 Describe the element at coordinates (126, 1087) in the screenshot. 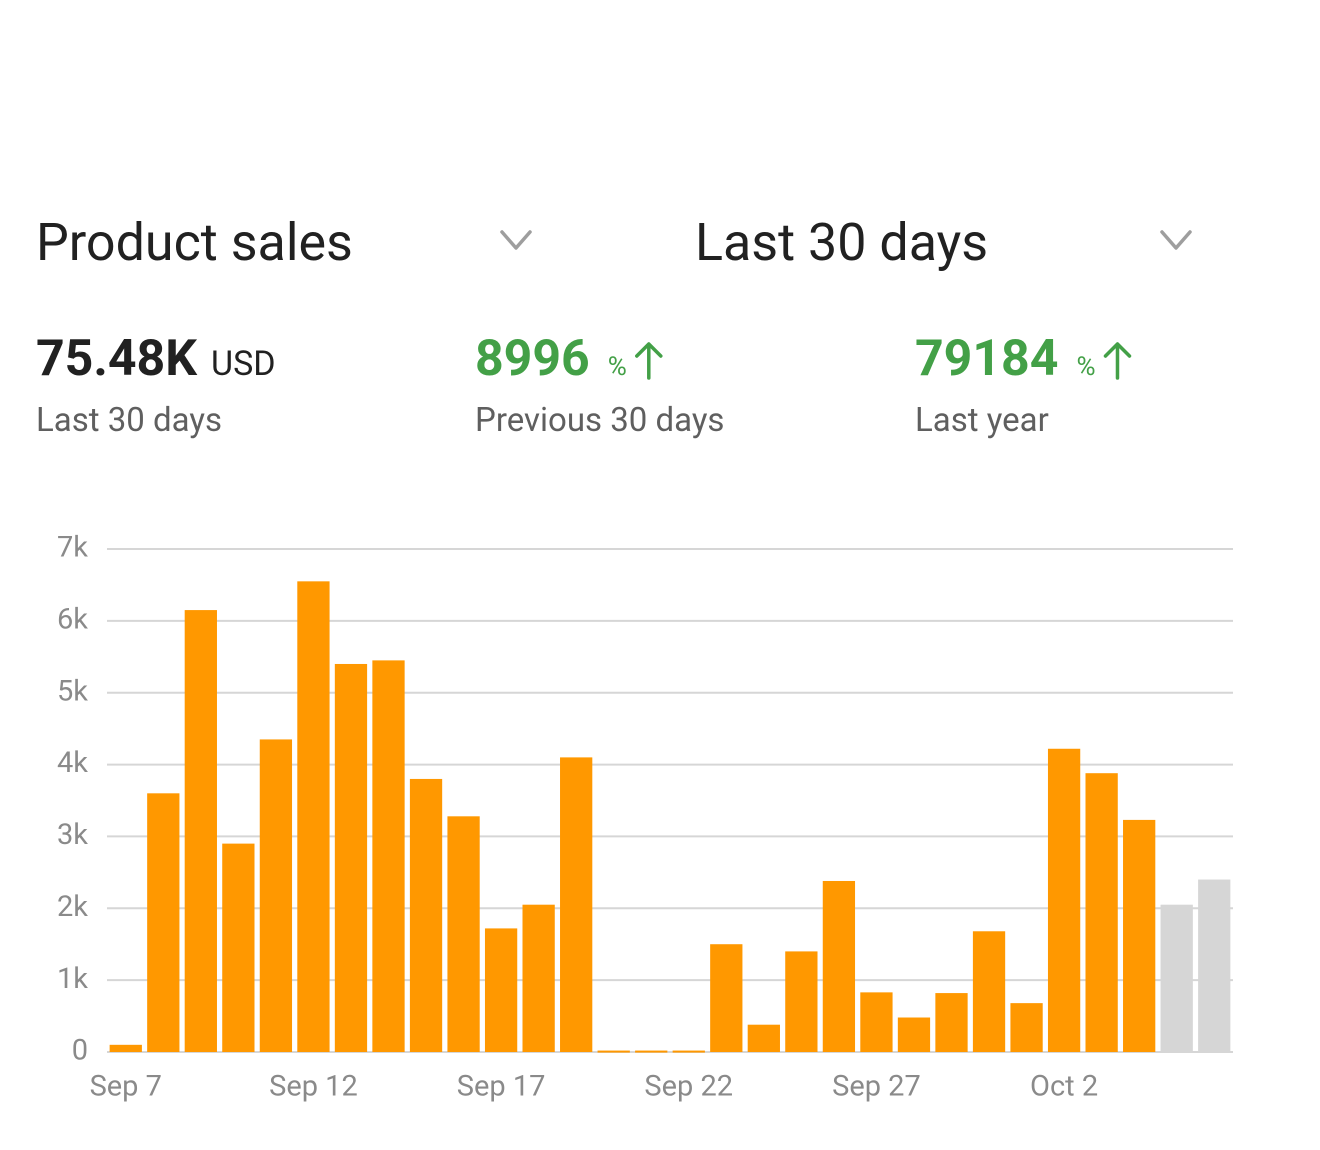

I see `x-tick-label: Sep 7` at that location.